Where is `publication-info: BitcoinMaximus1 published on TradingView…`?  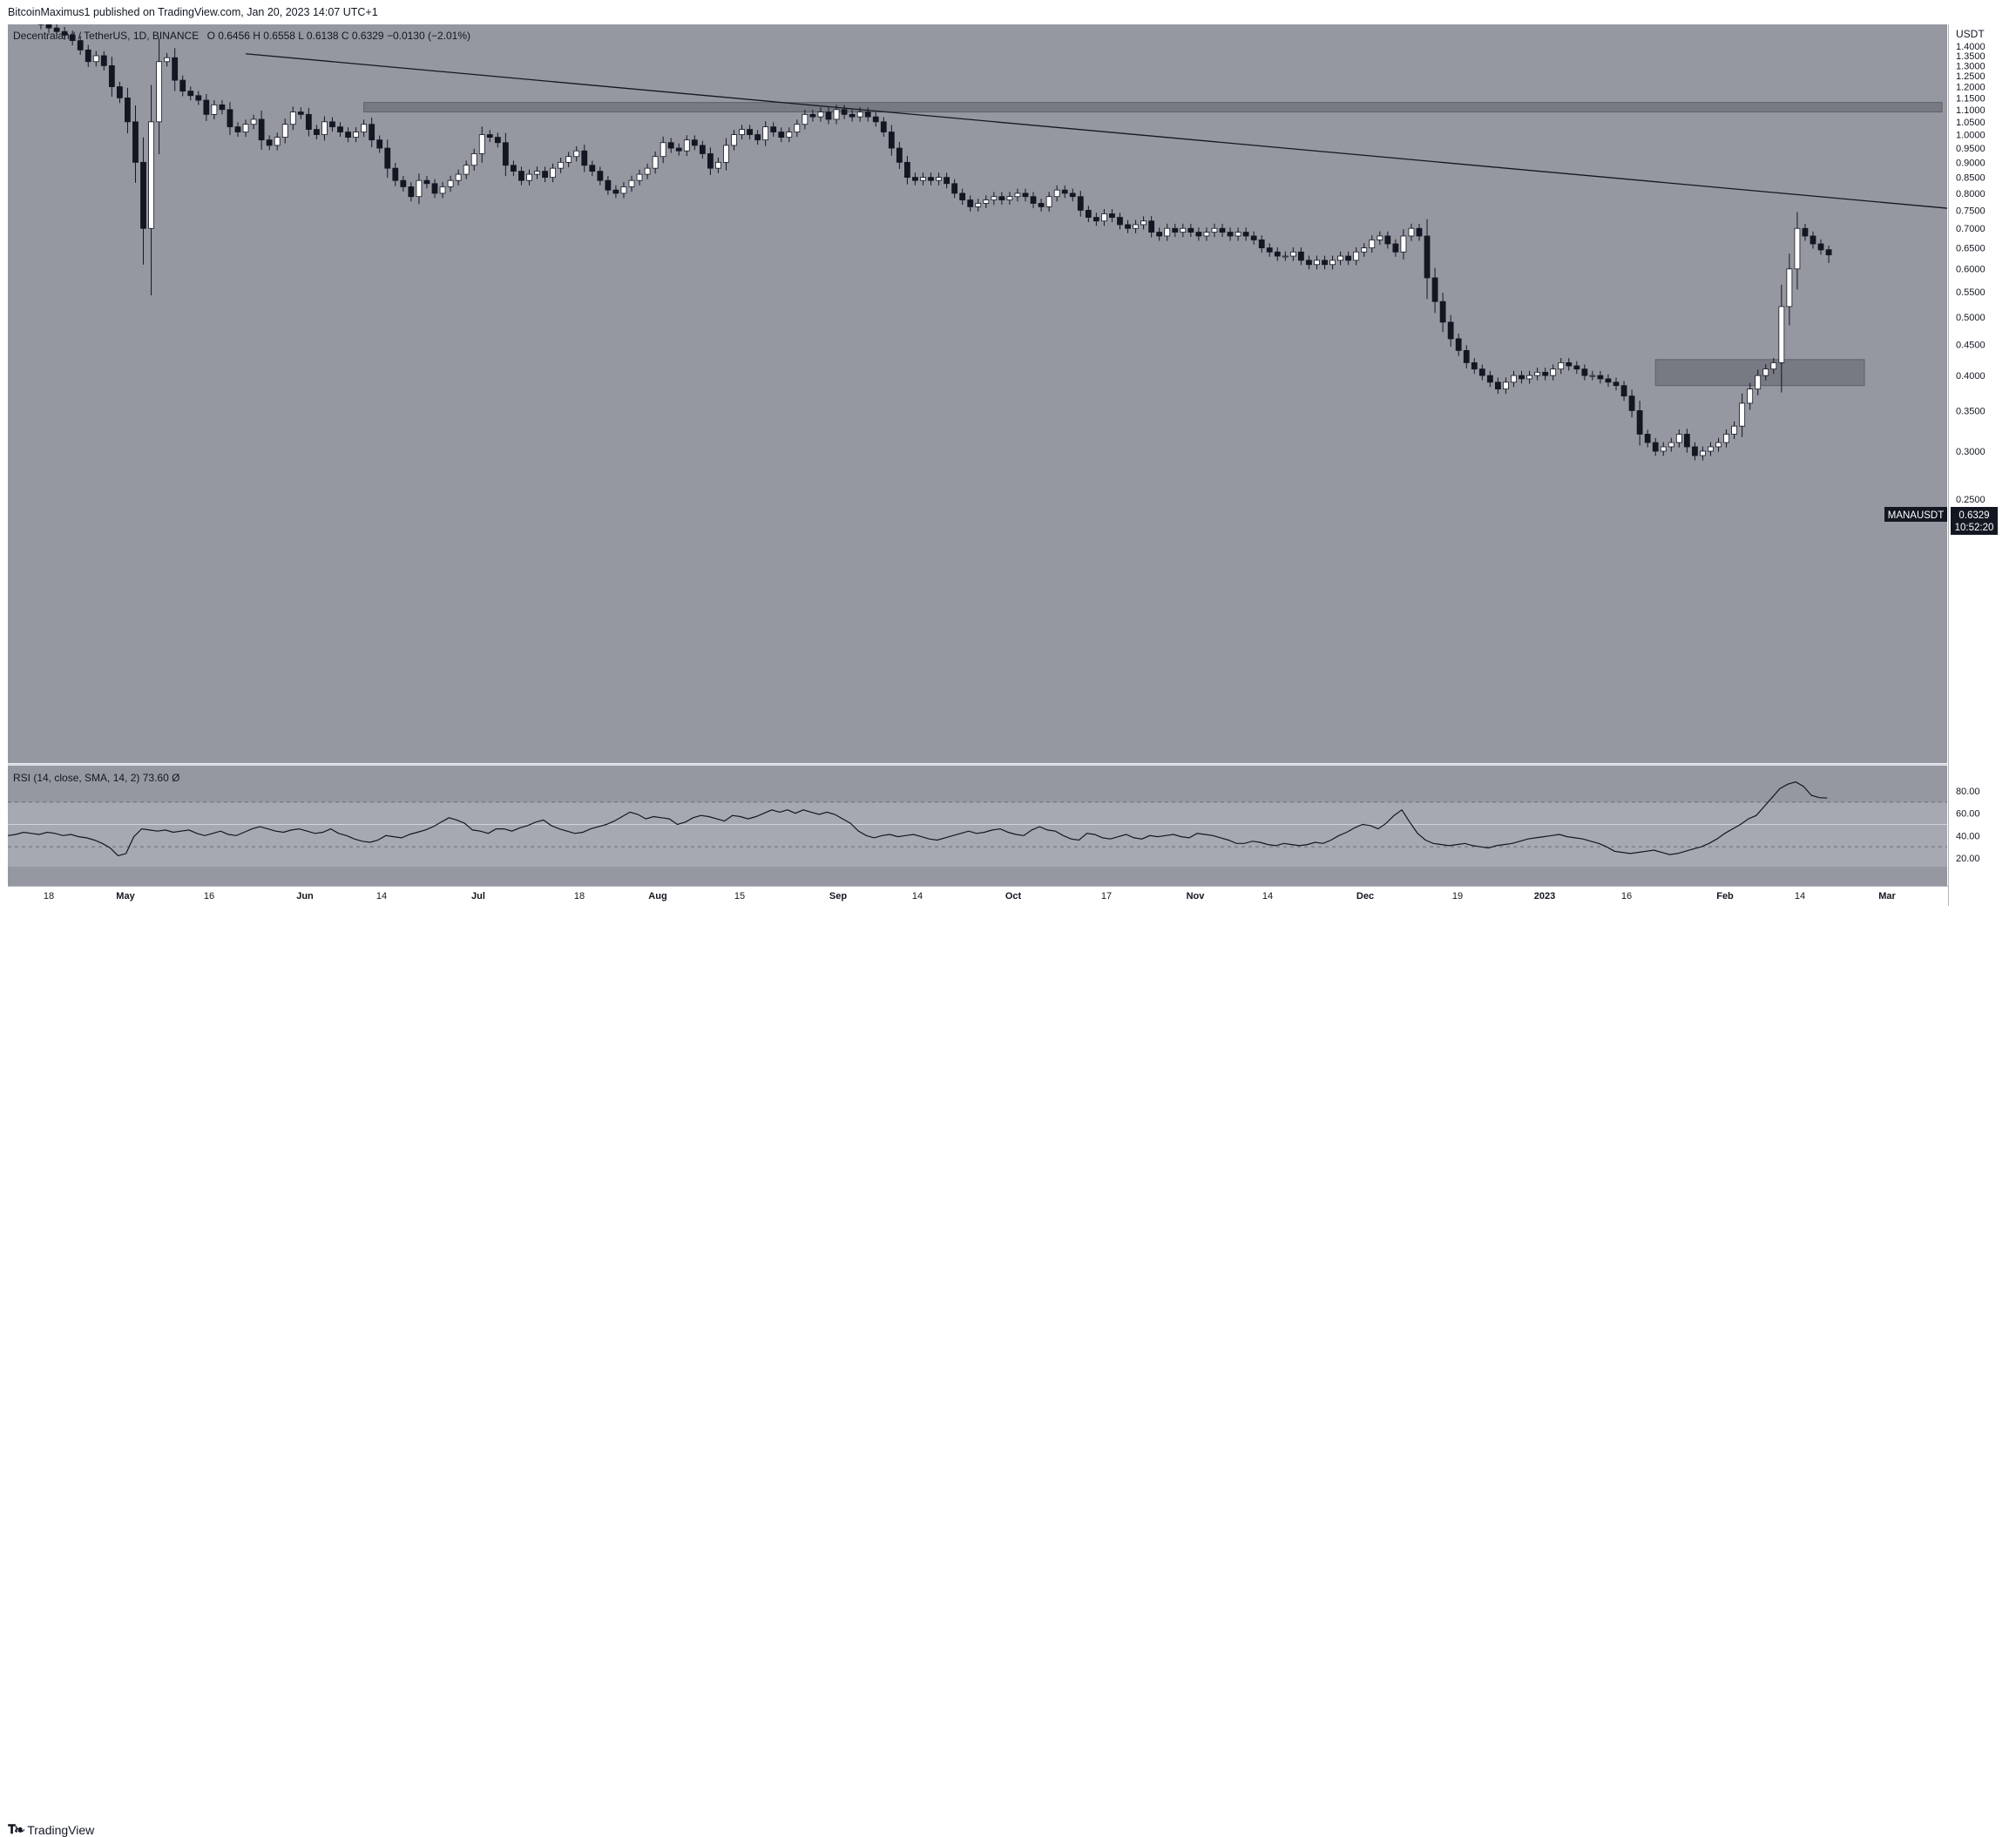
publication-info: BitcoinMaximus1 published on TradingView… is located at coordinates (193, 12).